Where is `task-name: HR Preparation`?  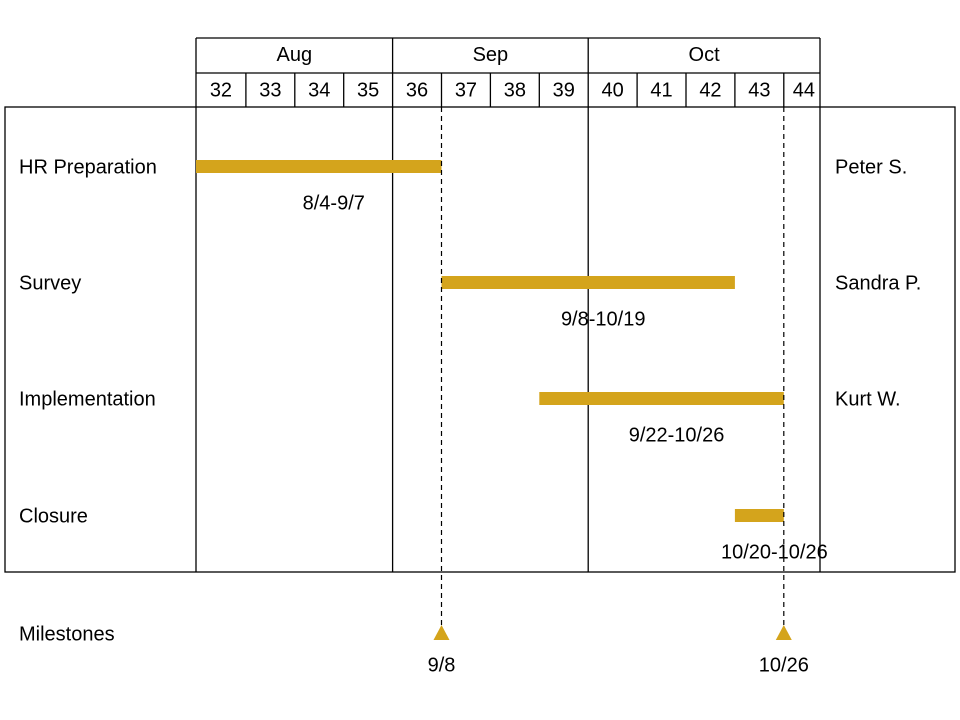
task-name: HR Preparation is located at coordinates (88, 167).